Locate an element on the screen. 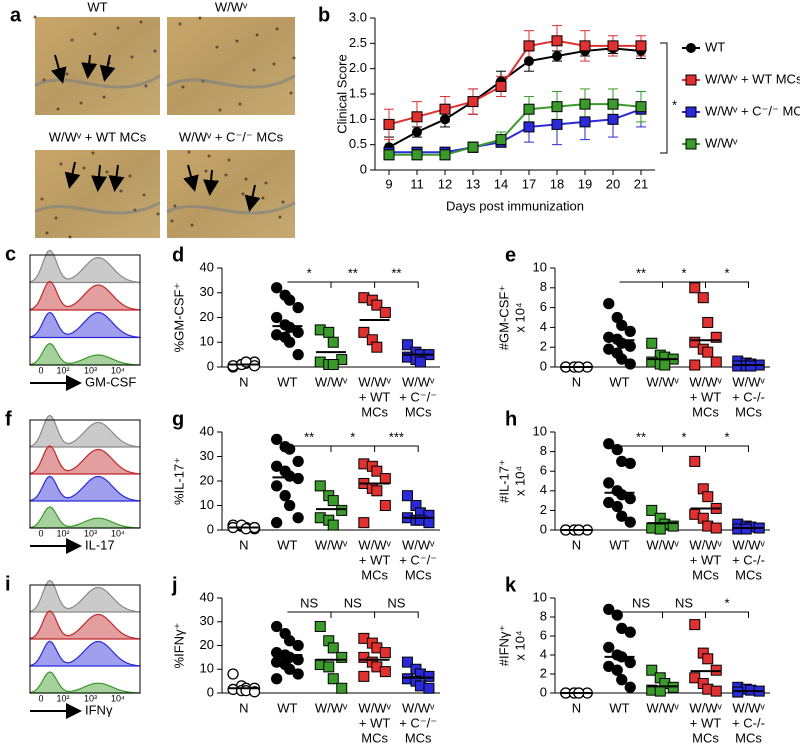  y-axis-title: #IL-17⁺ is located at coordinates (503, 481).